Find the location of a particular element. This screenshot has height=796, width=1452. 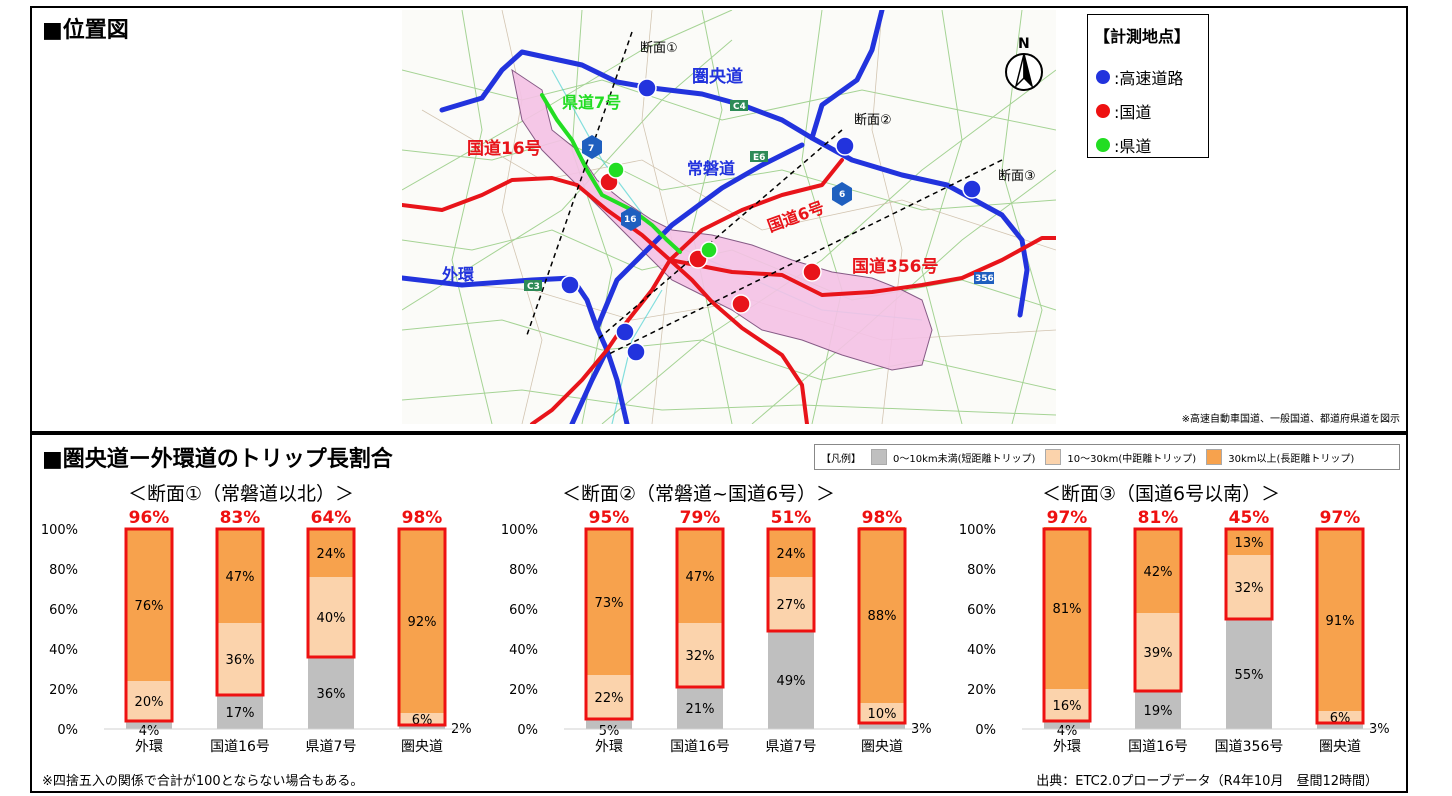

bar-top-label: 45% is located at coordinates (1249, 518).